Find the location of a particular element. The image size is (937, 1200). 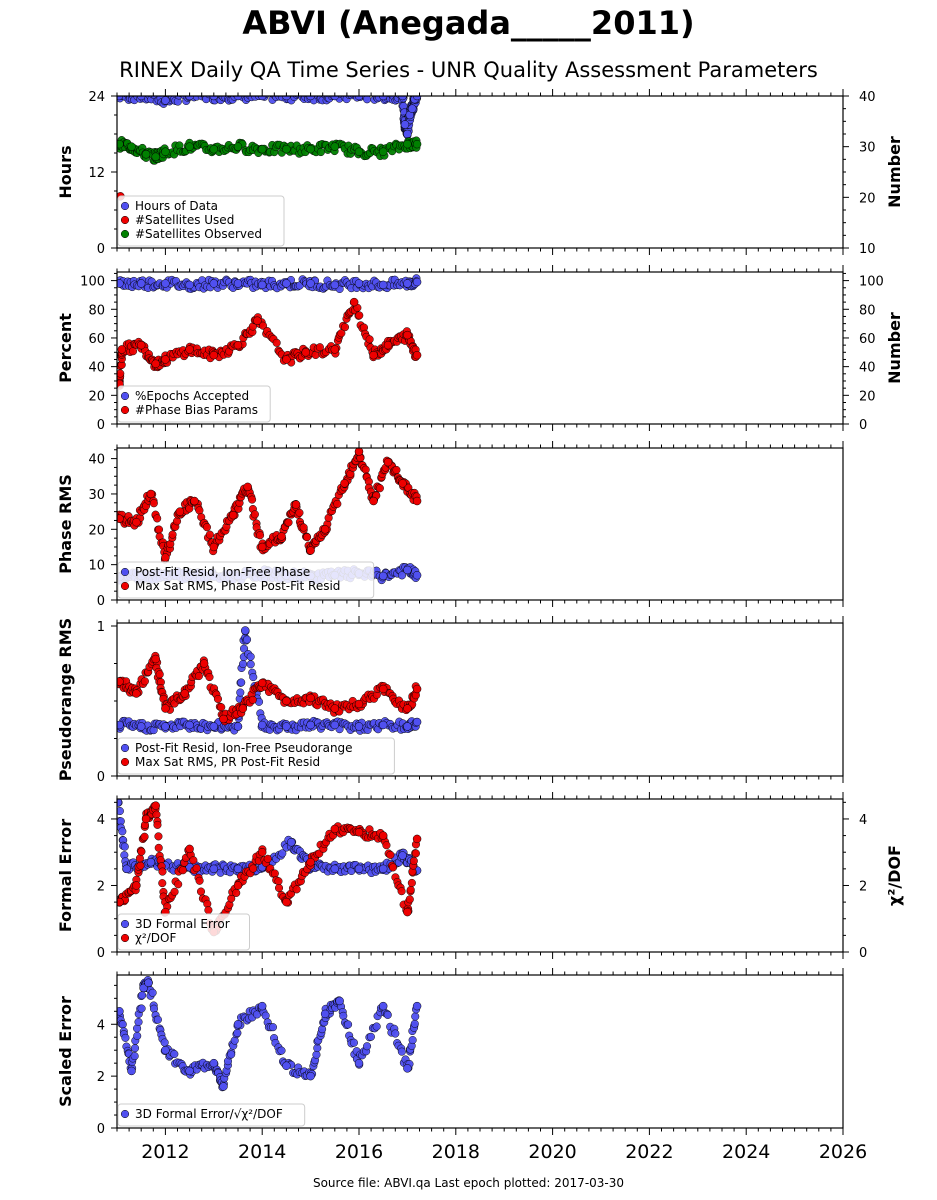

y-tick-label: 10 is located at coordinates (96, 566).